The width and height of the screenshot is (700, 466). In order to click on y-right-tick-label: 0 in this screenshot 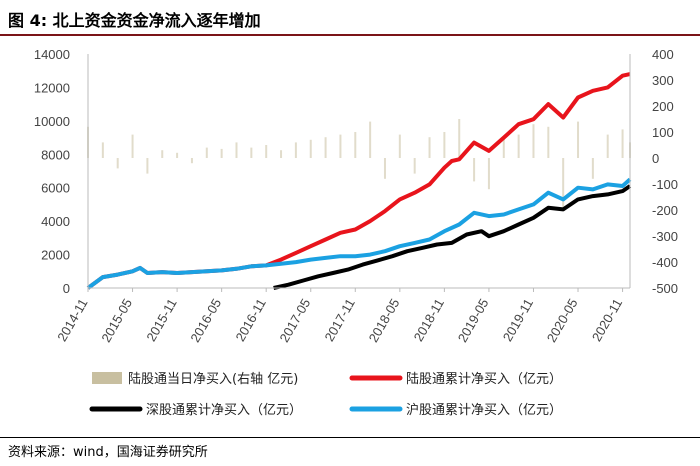, I will do `click(655, 158)`.